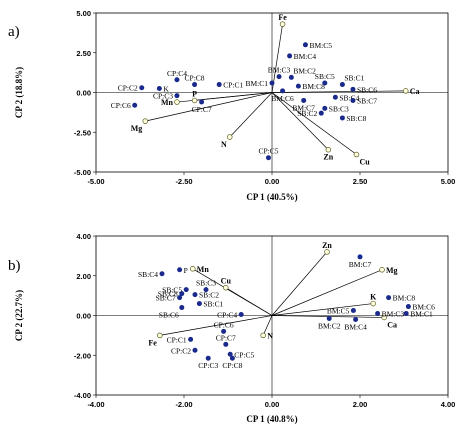 This screenshot has width=468, height=433. What do you see at coordinates (373, 303) in the screenshot?
I see `loading-point-k` at bounding box center [373, 303].